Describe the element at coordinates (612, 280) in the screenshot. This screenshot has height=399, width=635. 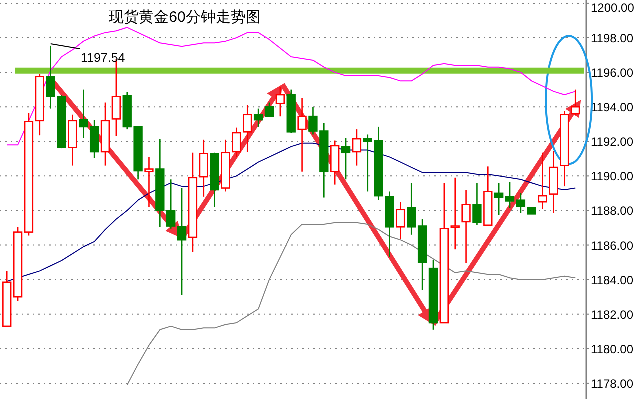
I see `y-tick-label: 1184.00` at that location.